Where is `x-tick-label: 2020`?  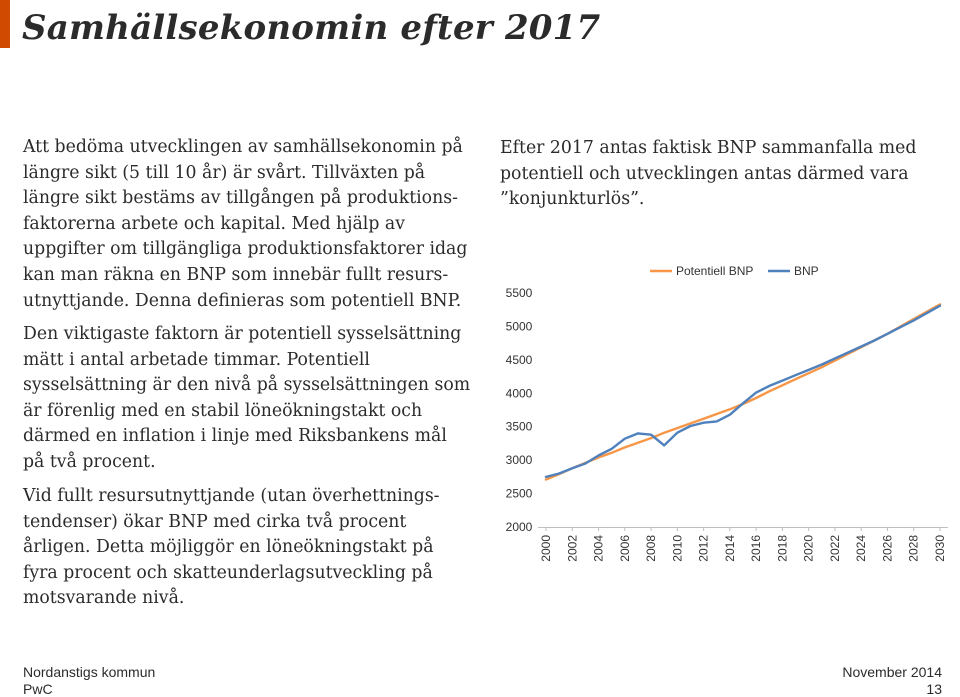
x-tick-label: 2020 is located at coordinates (809, 548).